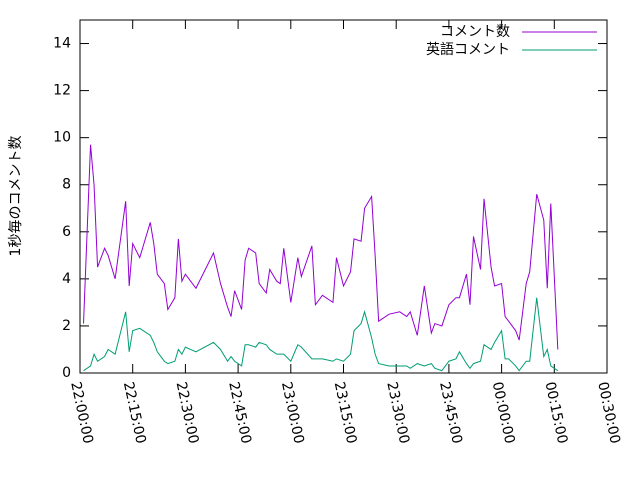 The width and height of the screenshot is (640, 480). I want to click on series-line, so click(321, 334).